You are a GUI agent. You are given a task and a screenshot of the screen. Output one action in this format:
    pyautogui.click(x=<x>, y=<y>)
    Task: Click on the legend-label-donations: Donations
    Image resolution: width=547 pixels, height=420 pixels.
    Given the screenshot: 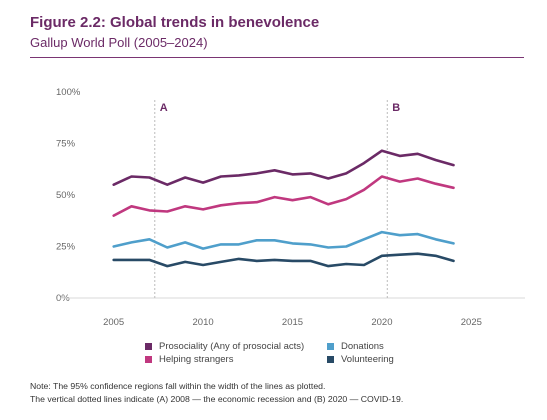 What is the action you would take?
    pyautogui.click(x=362, y=346)
    